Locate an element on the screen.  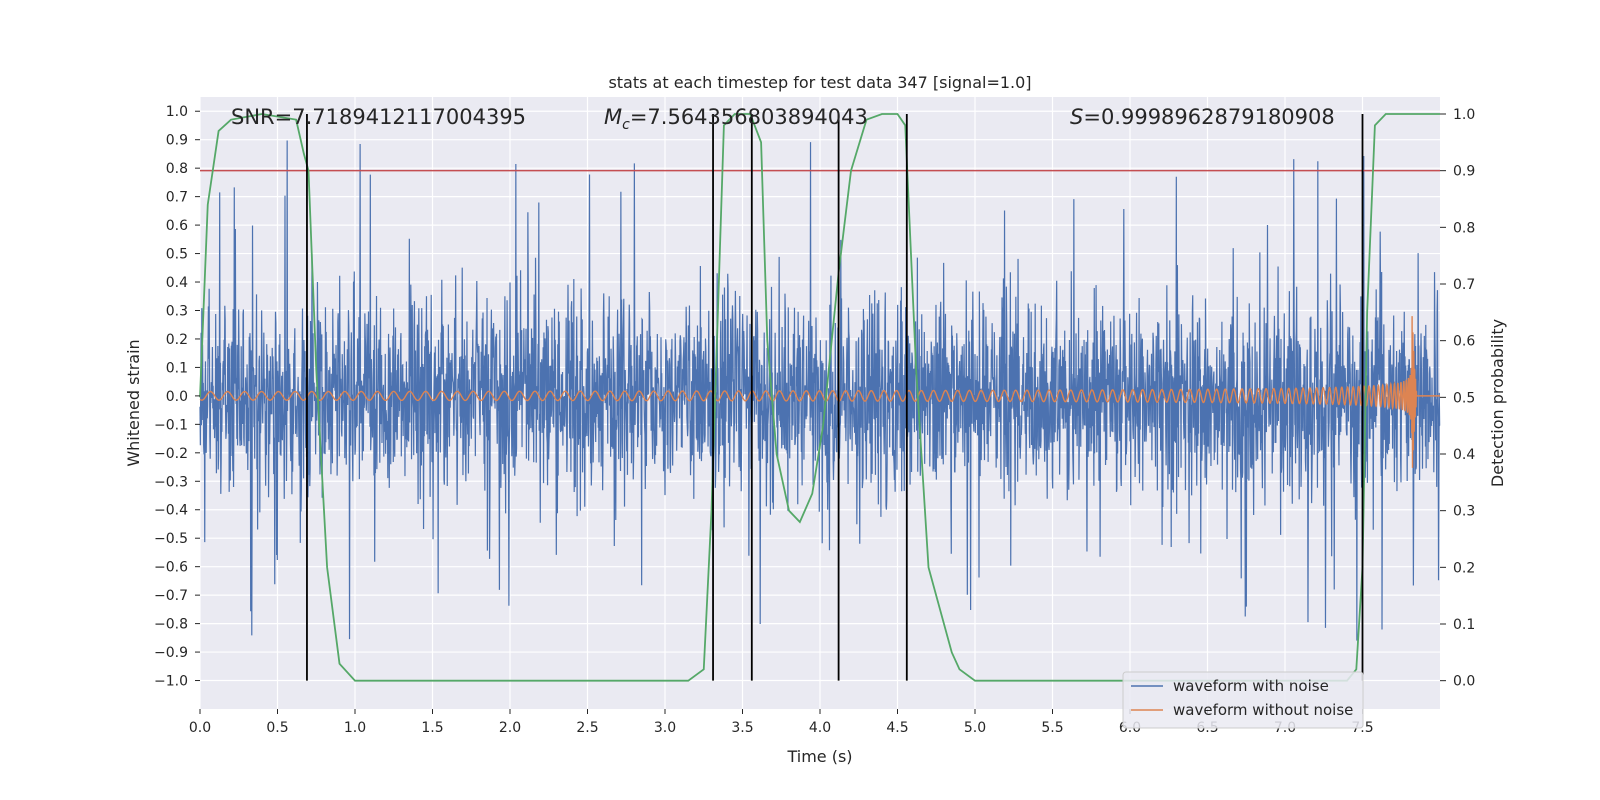
x-tick-label: 1.0 is located at coordinates (355, 728).